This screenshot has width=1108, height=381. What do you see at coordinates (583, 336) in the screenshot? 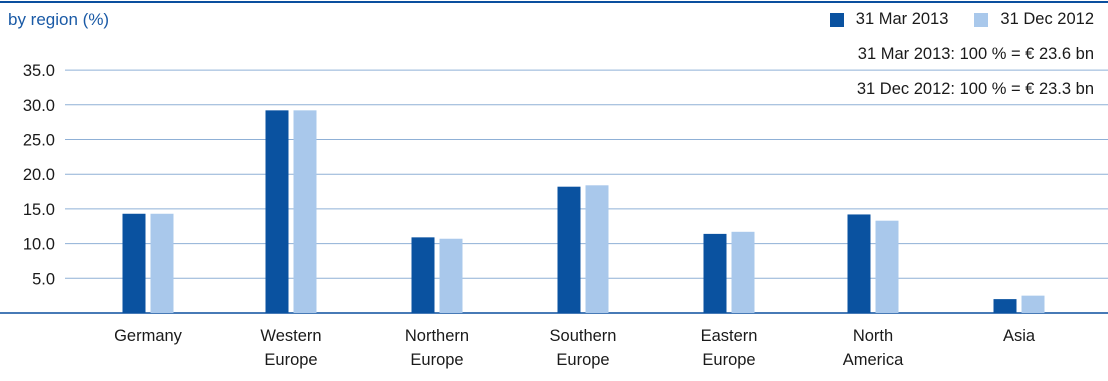
I see `x-tick-label: Southern` at bounding box center [583, 336].